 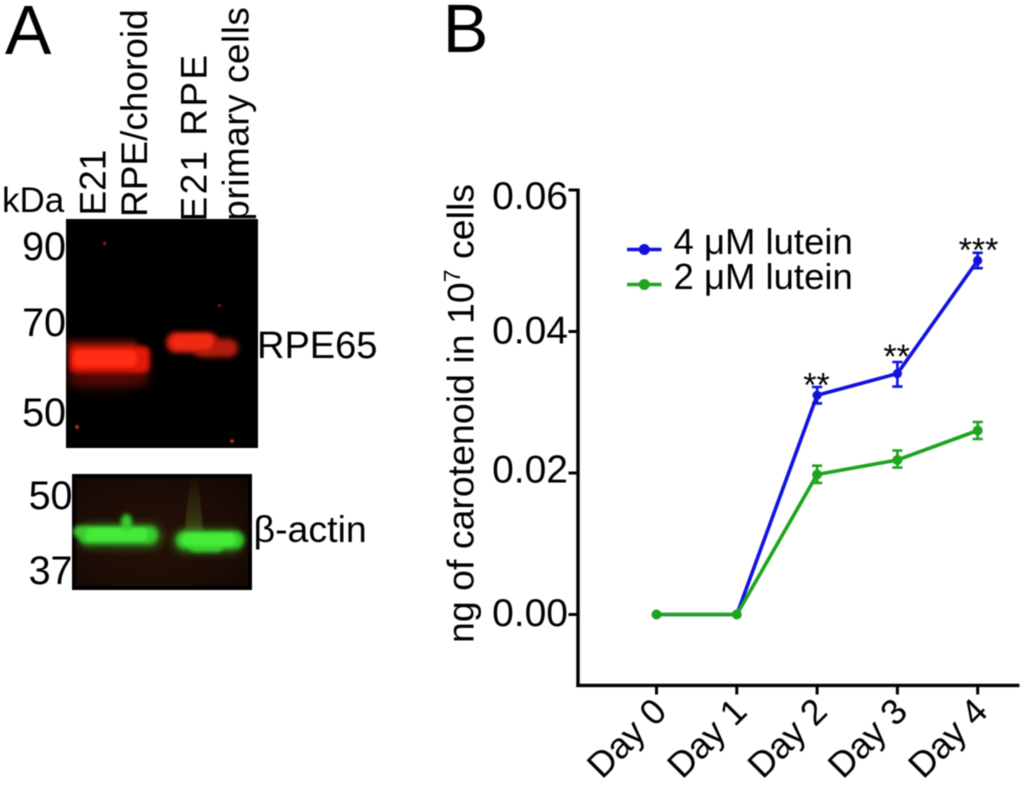 I want to click on svg-text: Day 4, so click(x=947, y=737).